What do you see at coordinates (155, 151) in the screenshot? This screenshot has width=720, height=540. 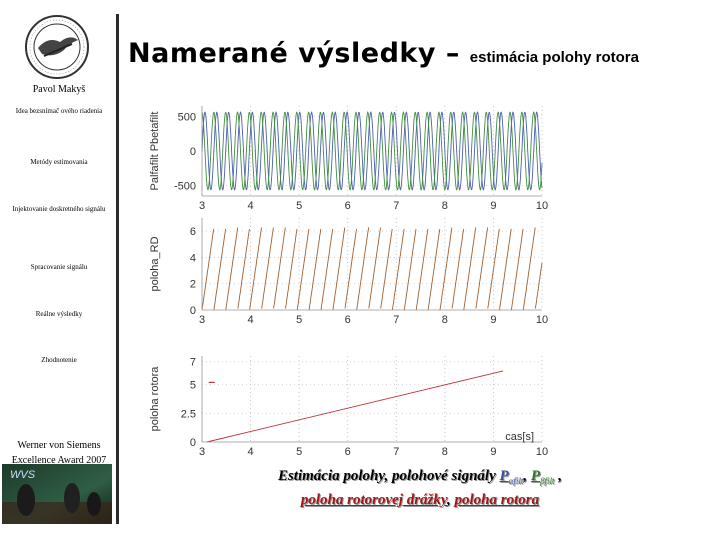 I see `y-axis-label: Palfafilt Pbetafilt` at bounding box center [155, 151].